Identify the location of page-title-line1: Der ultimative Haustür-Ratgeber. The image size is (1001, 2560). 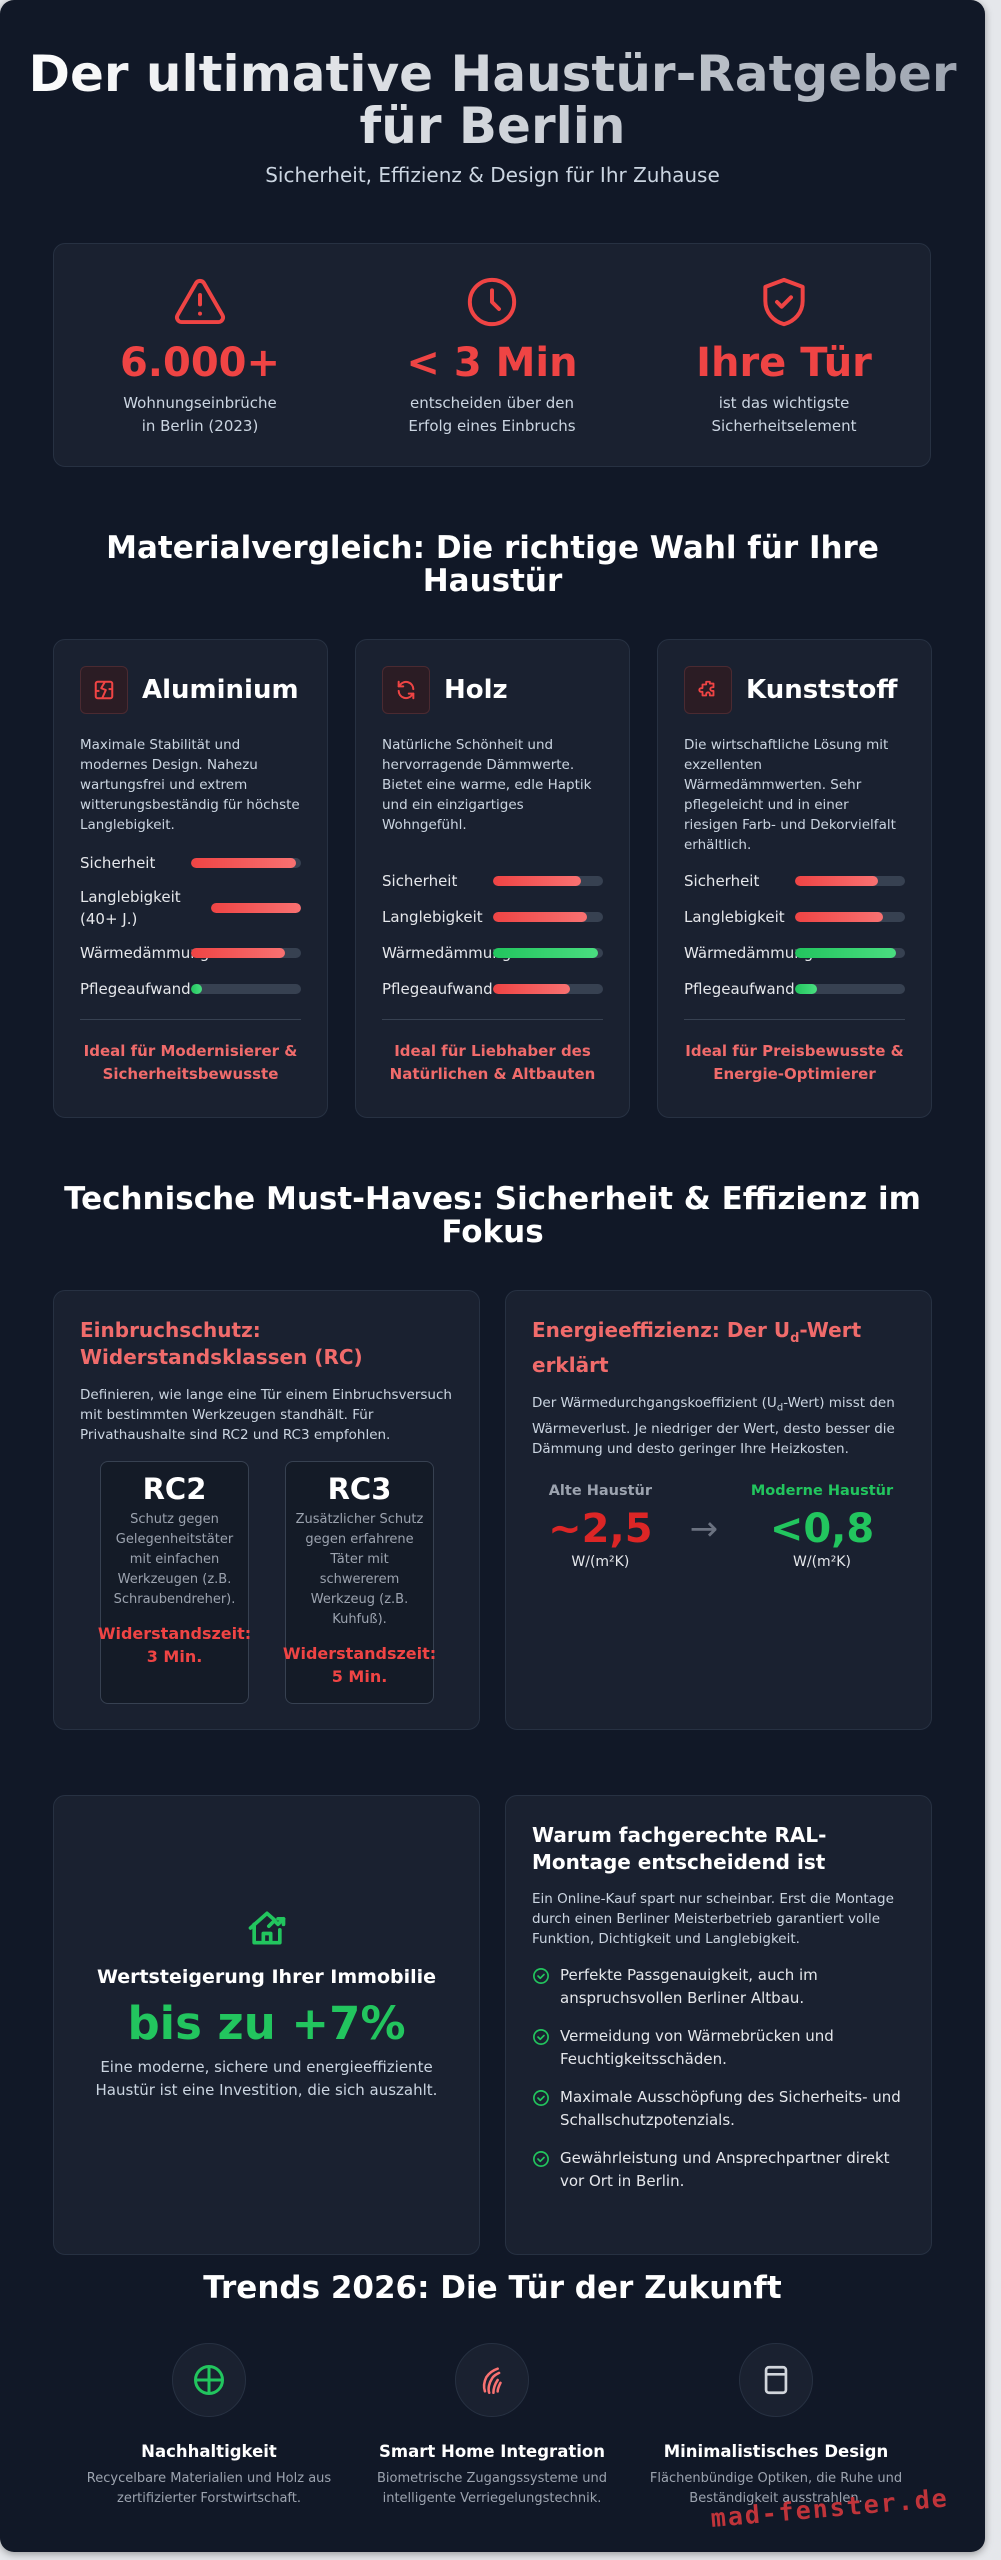
(492, 74).